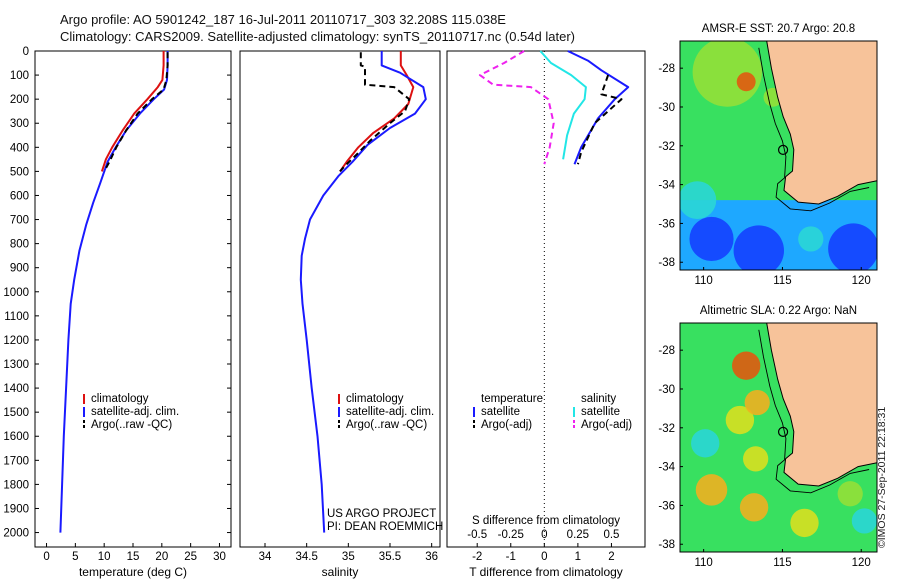 The width and height of the screenshot is (900, 580). I want to click on difference-series-2-line, so click(563, 105).